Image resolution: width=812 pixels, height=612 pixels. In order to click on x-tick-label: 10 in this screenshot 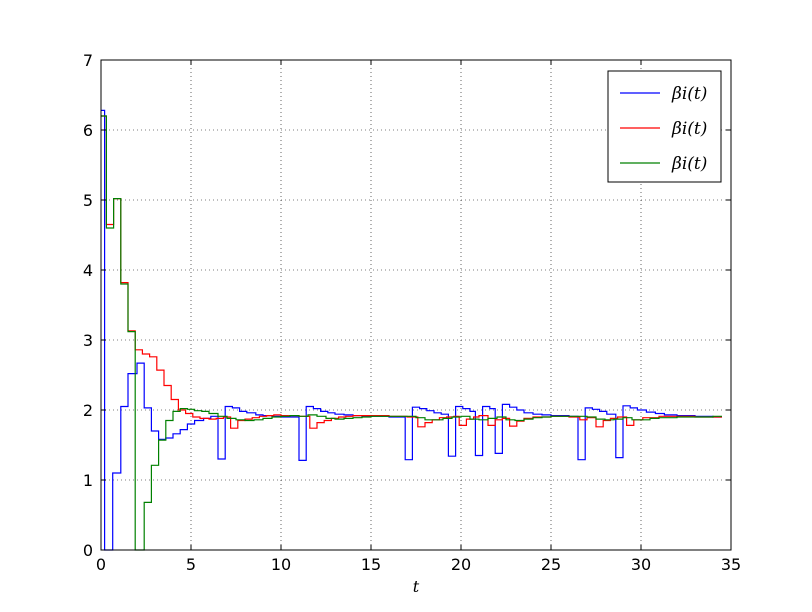, I will do `click(281, 564)`.